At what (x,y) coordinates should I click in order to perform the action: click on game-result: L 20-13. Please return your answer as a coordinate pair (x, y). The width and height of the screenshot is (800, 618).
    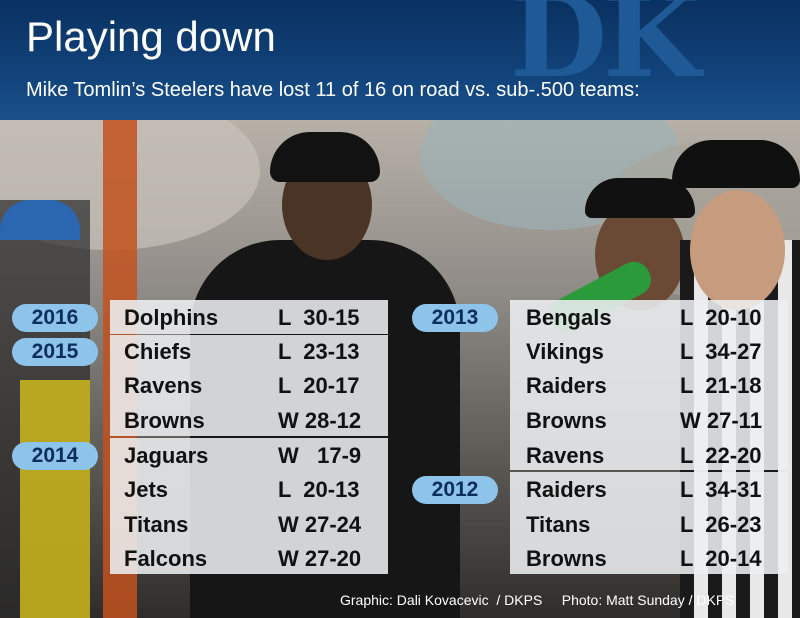
    Looking at the image, I should click on (319, 489).